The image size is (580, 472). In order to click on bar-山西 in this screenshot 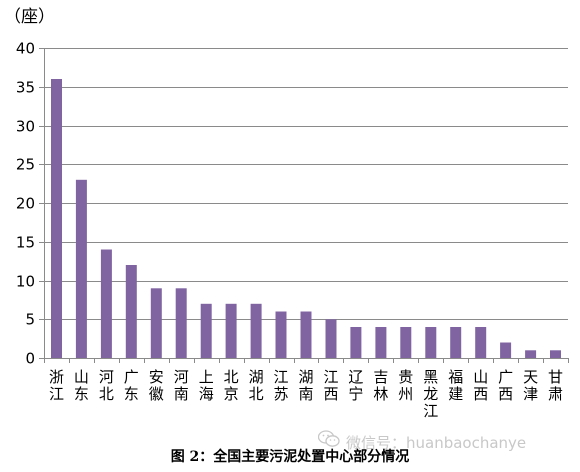, I will do `click(481, 342)`.